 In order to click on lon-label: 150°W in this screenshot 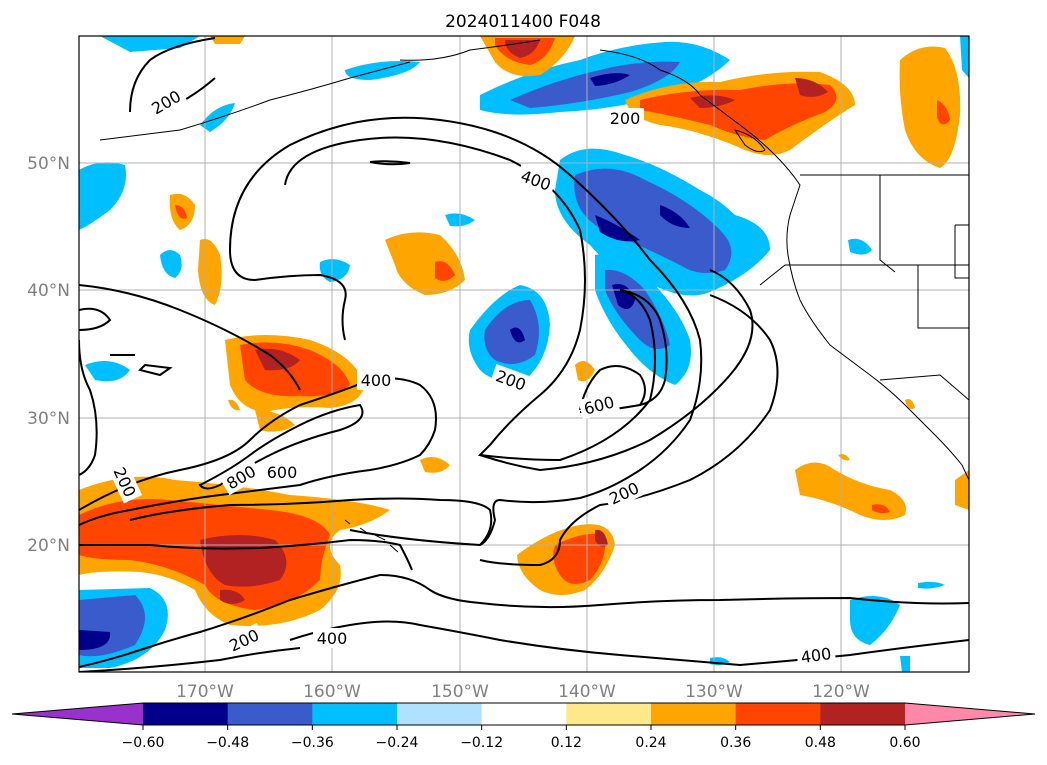, I will do `click(460, 692)`.